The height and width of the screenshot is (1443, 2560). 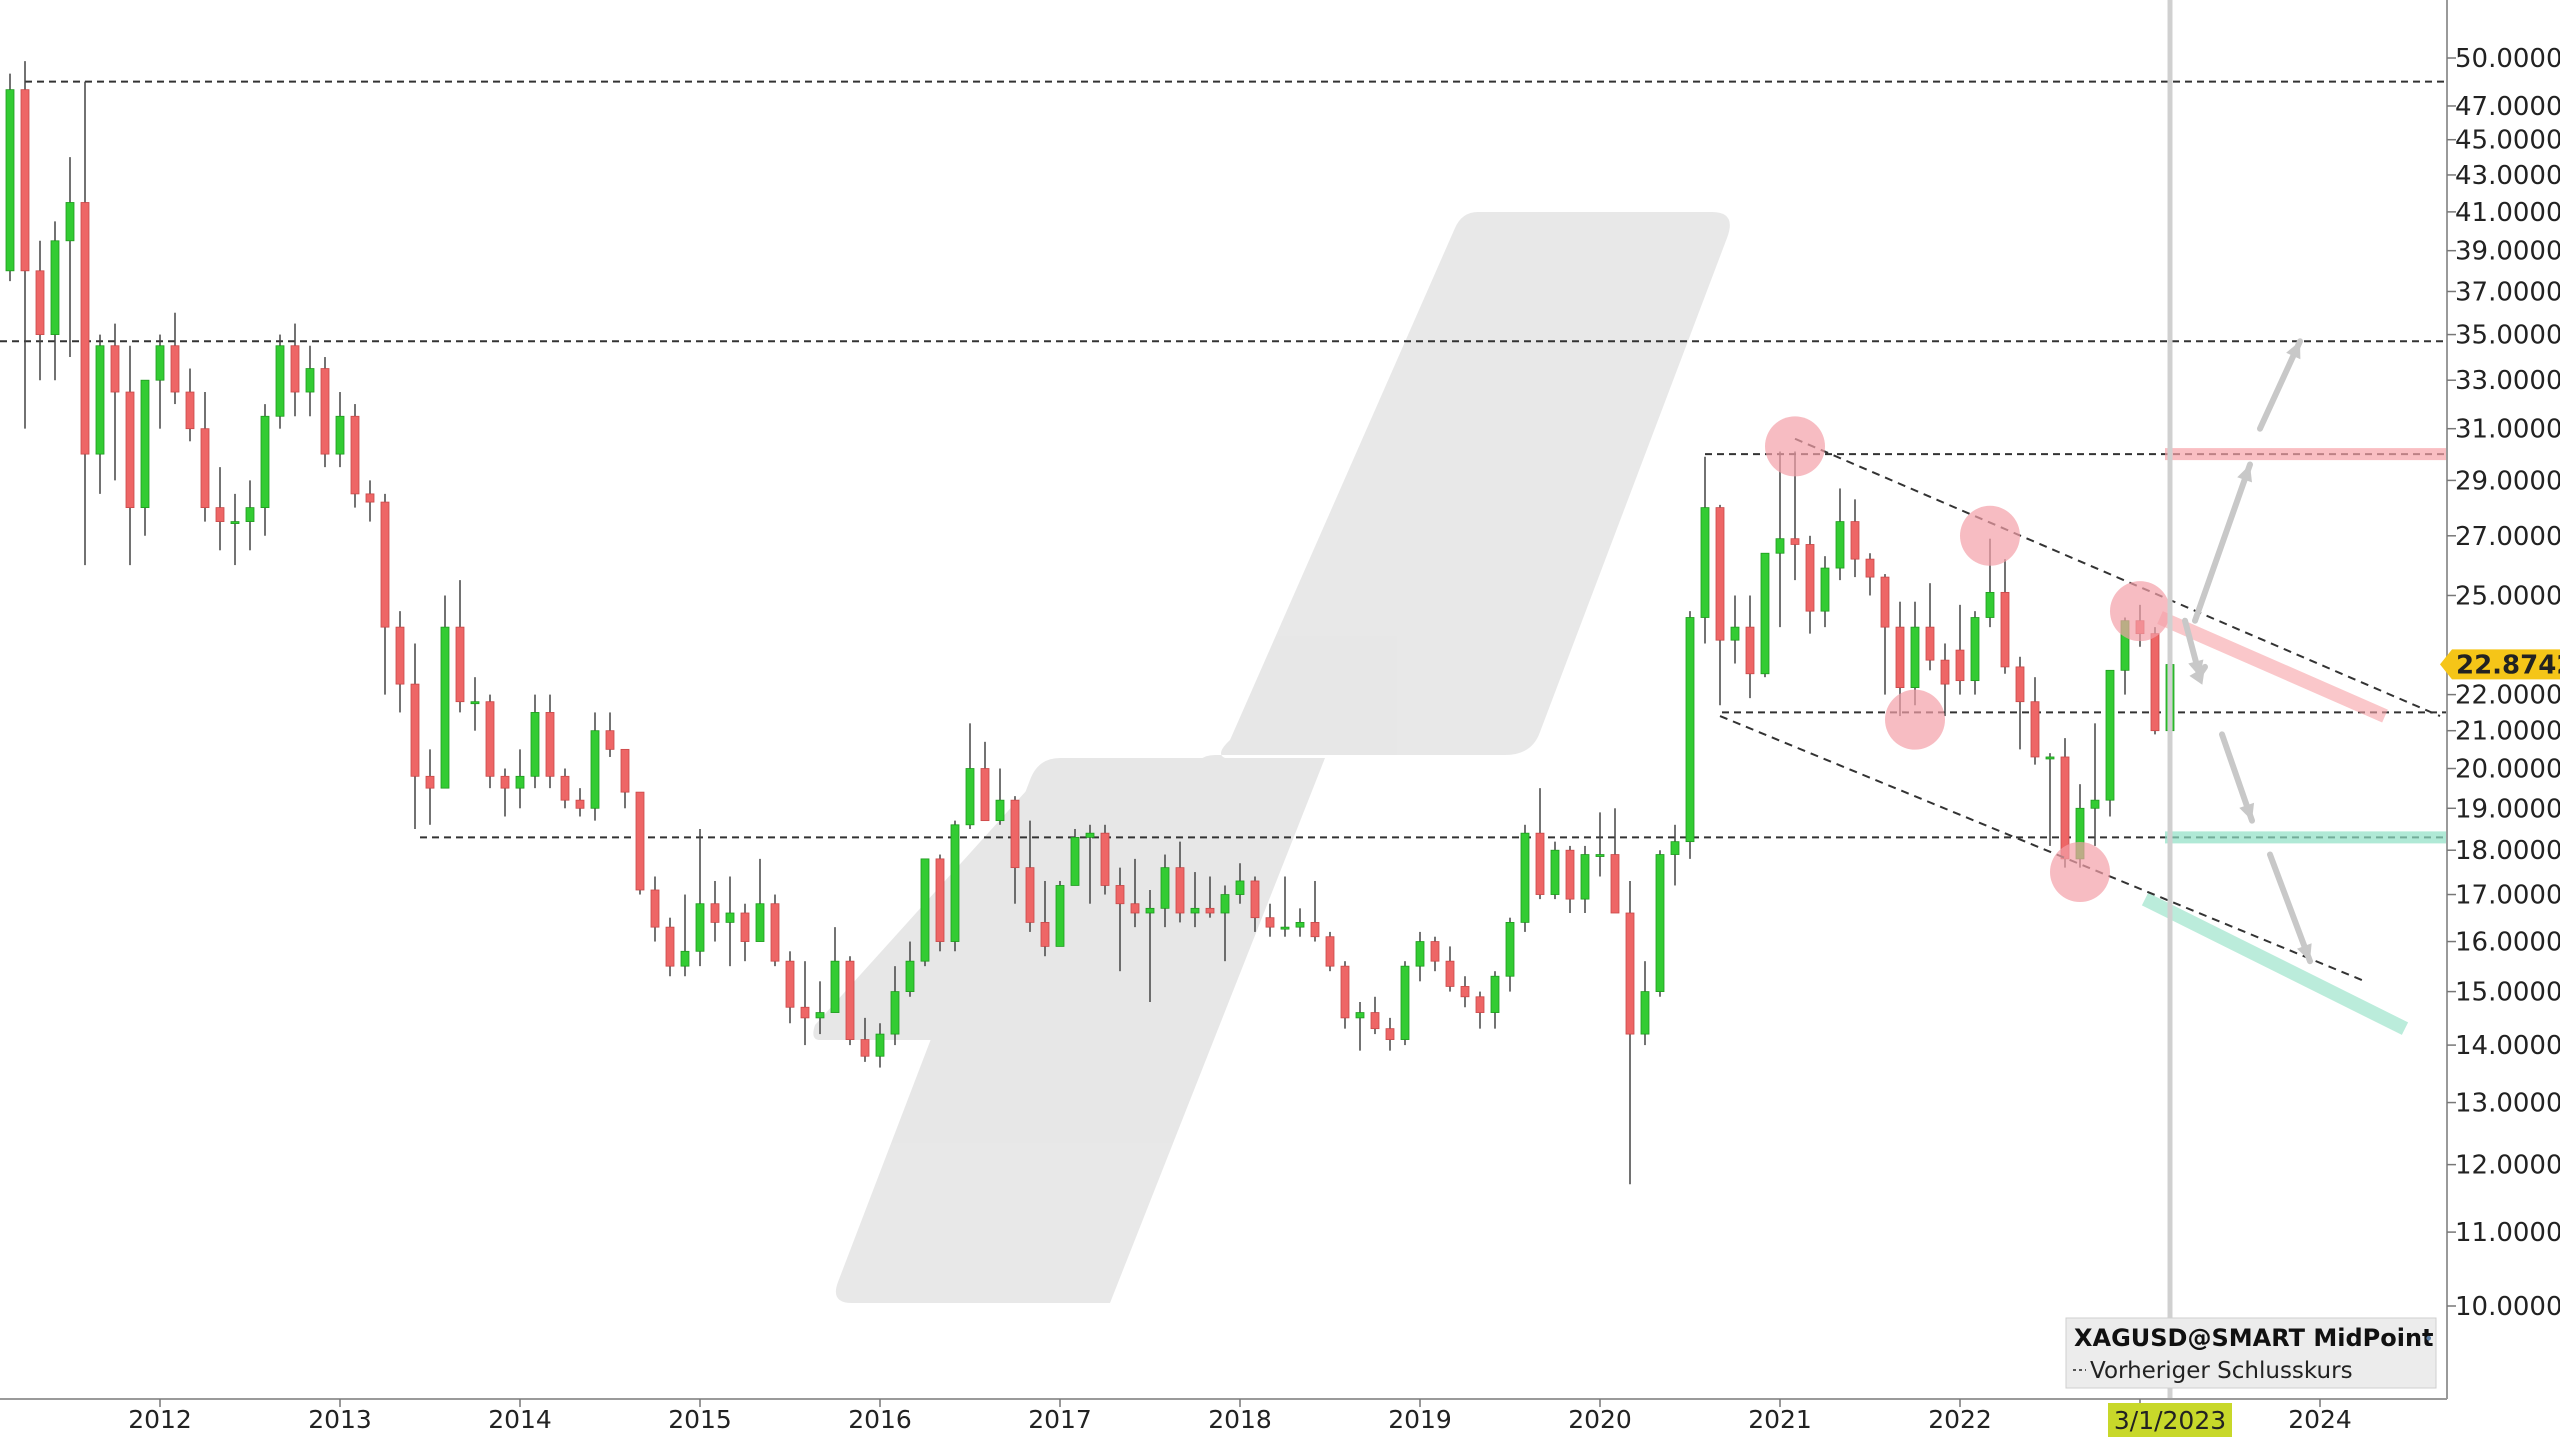 What do you see at coordinates (880, 1419) in the screenshot?
I see `x-tick-label: 2016` at bounding box center [880, 1419].